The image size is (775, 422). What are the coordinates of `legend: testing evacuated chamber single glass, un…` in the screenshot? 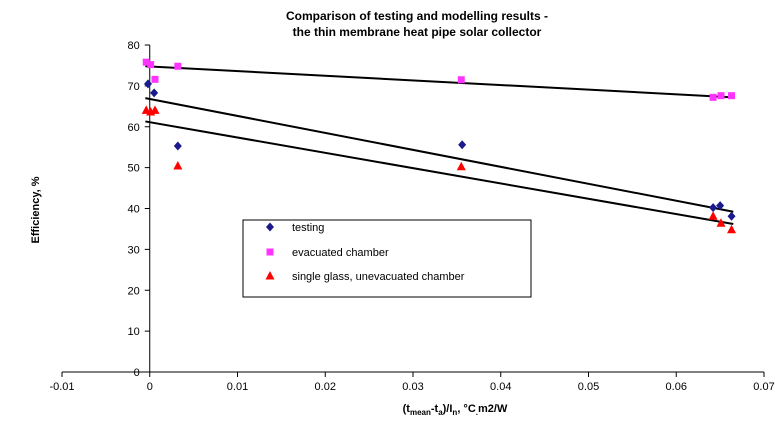 It's located at (387, 258).